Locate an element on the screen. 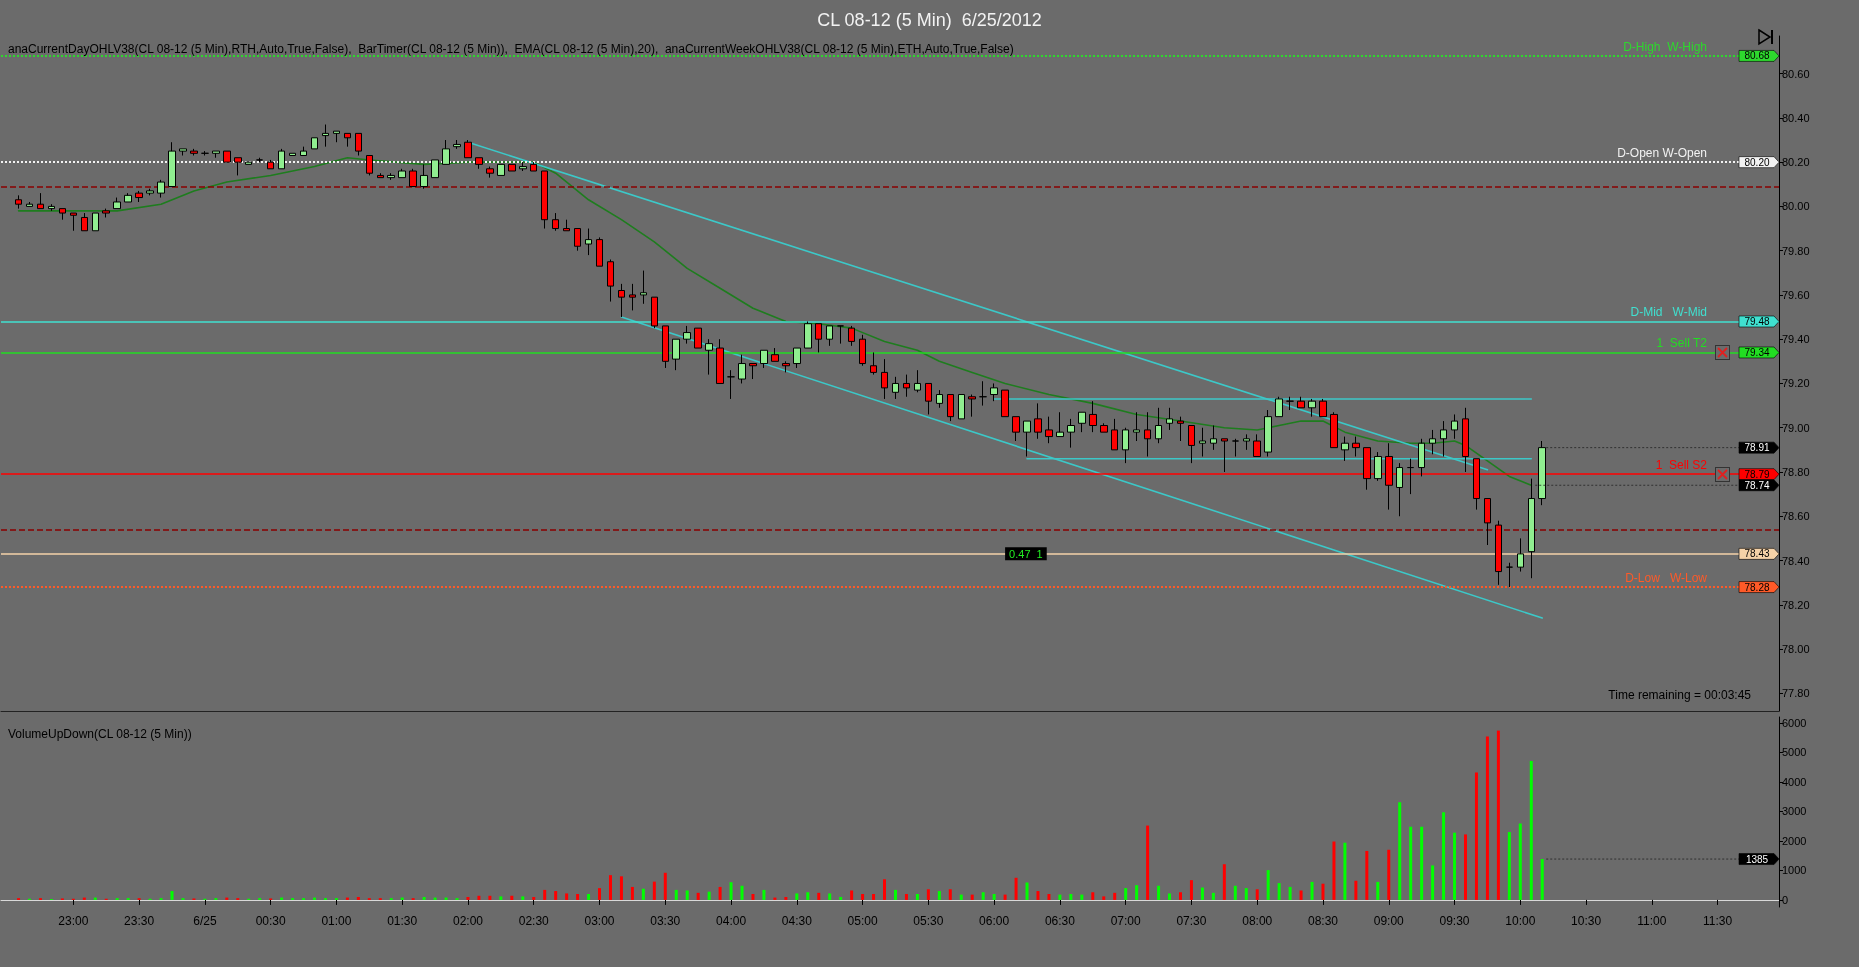 The image size is (1859, 967). ref-line-label: D-Open W-Open is located at coordinates (1662, 153).